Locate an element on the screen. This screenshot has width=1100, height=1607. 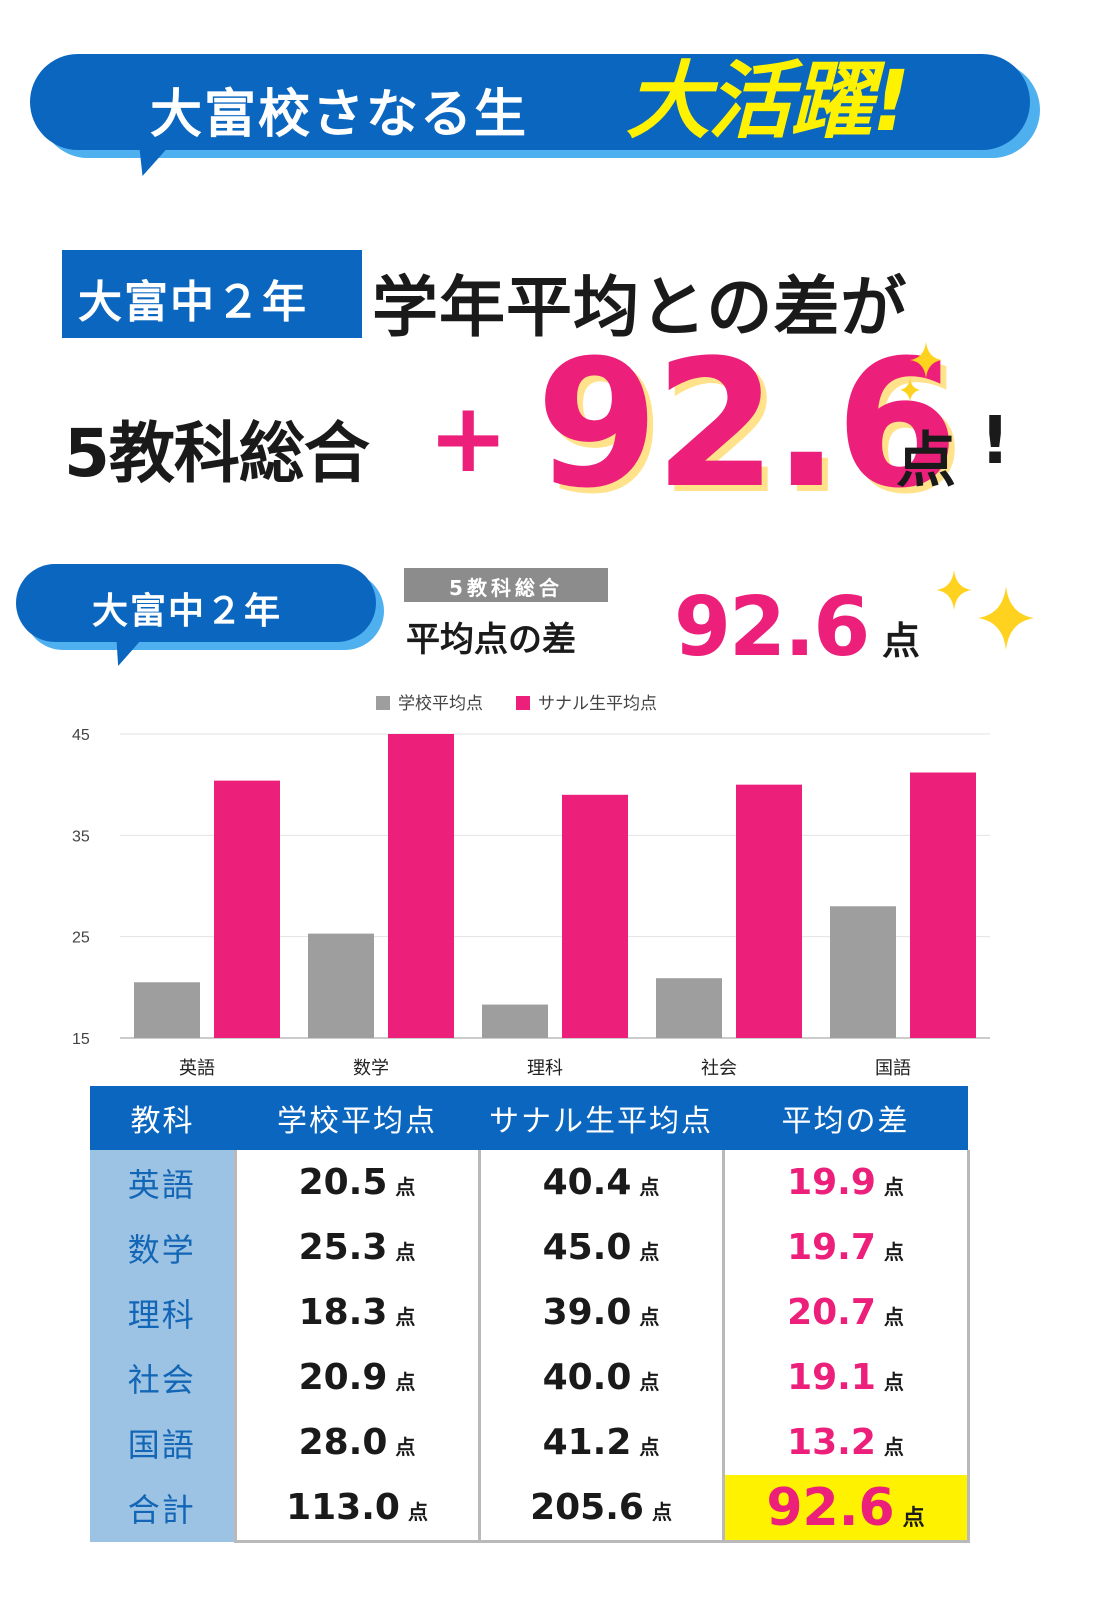
cell-value: 19.1 is located at coordinates (831, 1377).